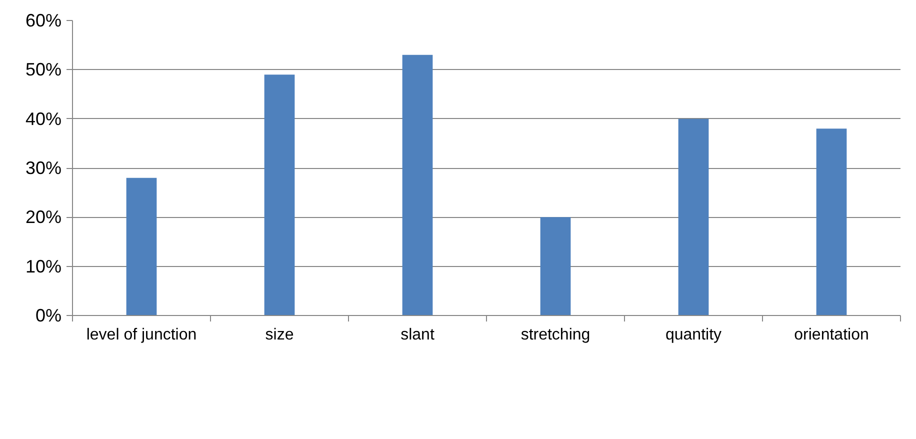  Describe the element at coordinates (279, 335) in the screenshot. I see `x-tick-label: size` at that location.